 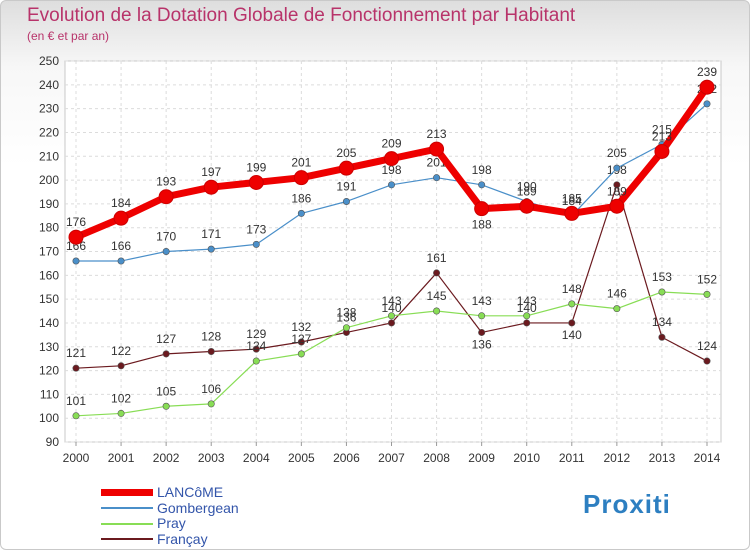 What do you see at coordinates (481, 458) in the screenshot?
I see `x-tick-label: 2009` at bounding box center [481, 458].